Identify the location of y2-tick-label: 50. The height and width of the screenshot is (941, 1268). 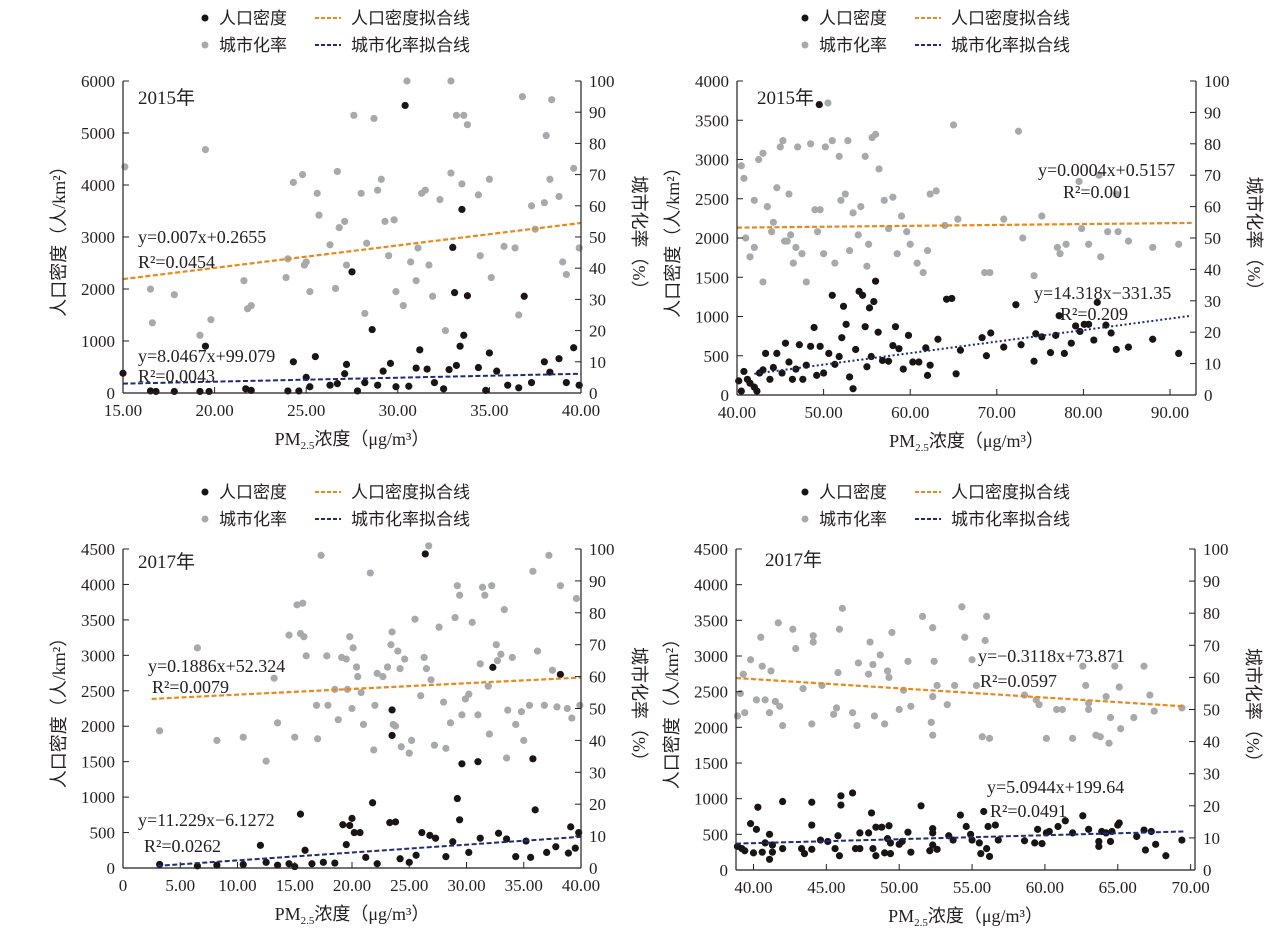
(597, 237).